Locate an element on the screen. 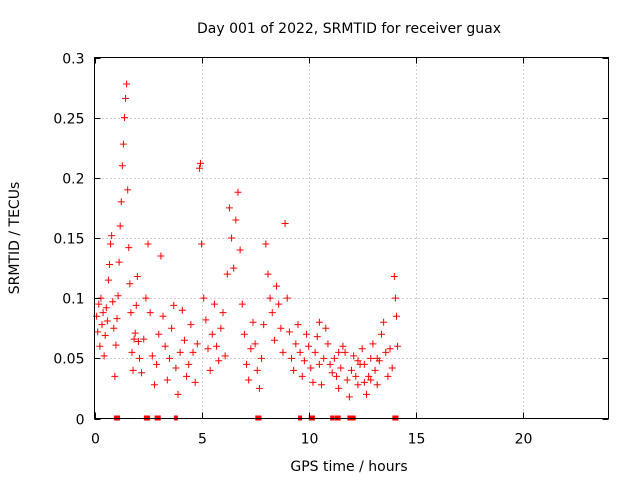  y-tick-label: 0 is located at coordinates (80, 421).